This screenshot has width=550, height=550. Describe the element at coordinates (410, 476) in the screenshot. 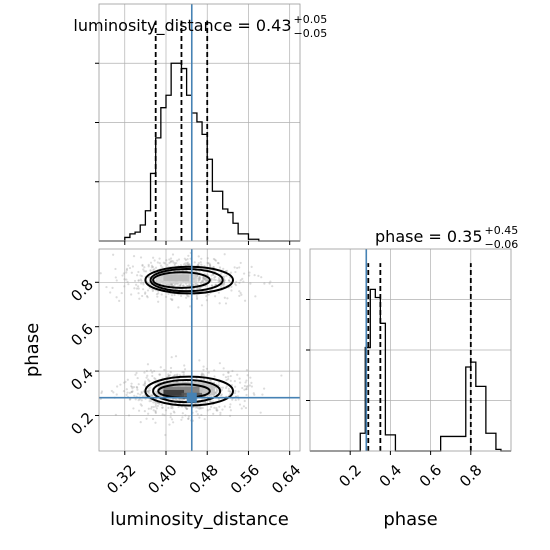

I see `x-tick-labels-phase: 0.2 0.4 0.6 0.8` at that location.